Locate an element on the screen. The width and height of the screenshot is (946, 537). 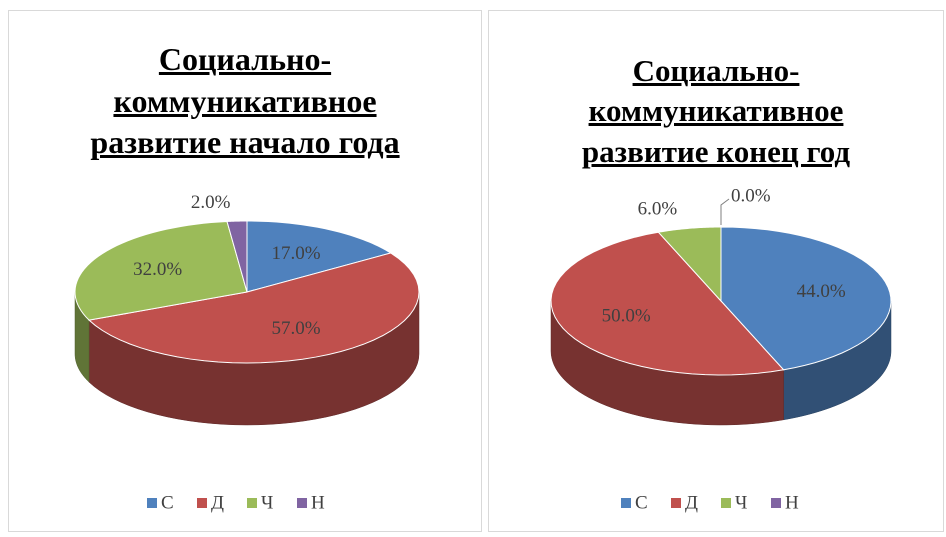
data-label: 6.0% is located at coordinates (658, 208).